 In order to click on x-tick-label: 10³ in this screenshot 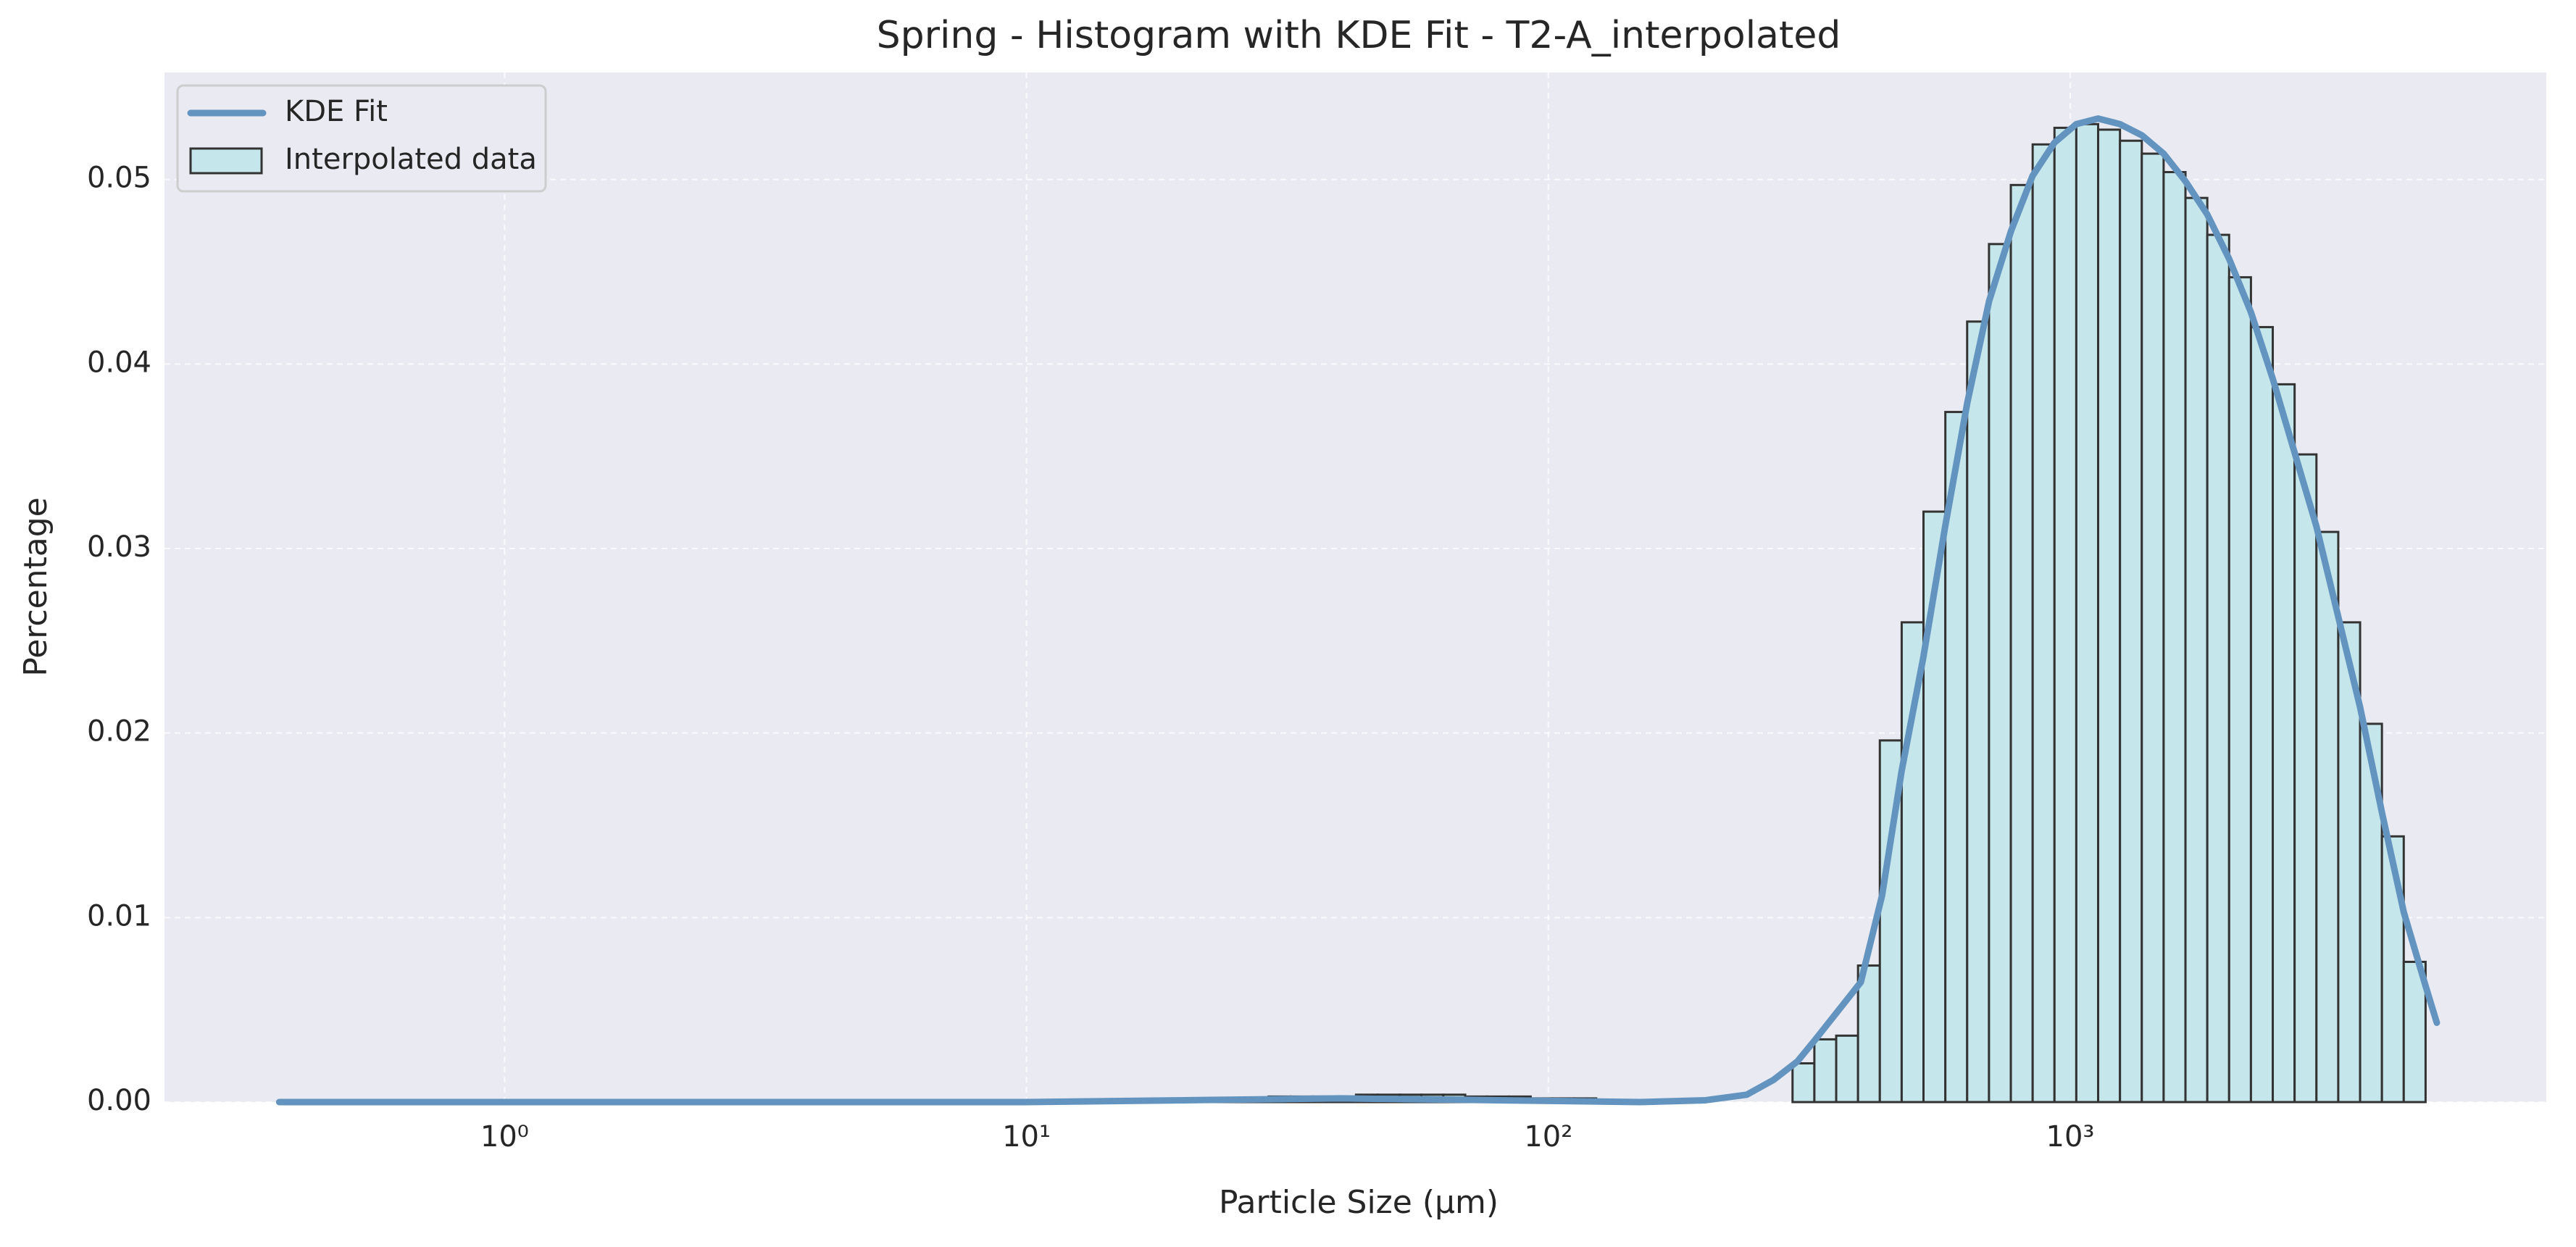, I will do `click(2070, 1137)`.